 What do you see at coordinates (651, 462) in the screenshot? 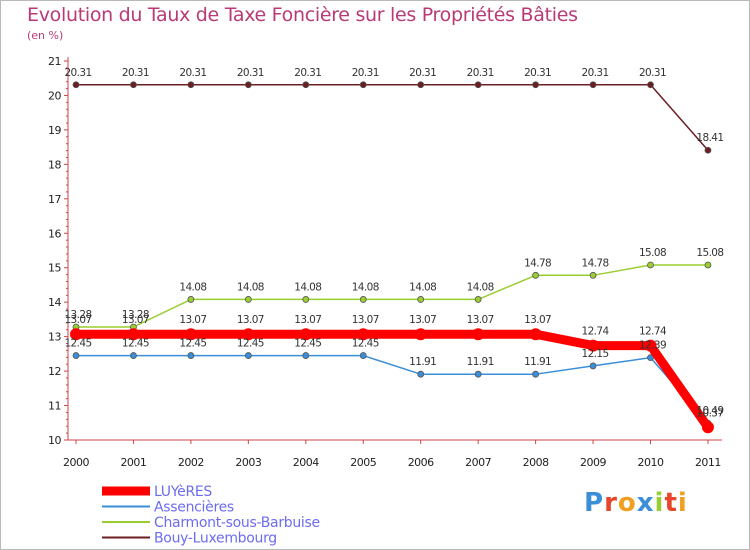
I see `x-tick-label: 2010` at bounding box center [651, 462].